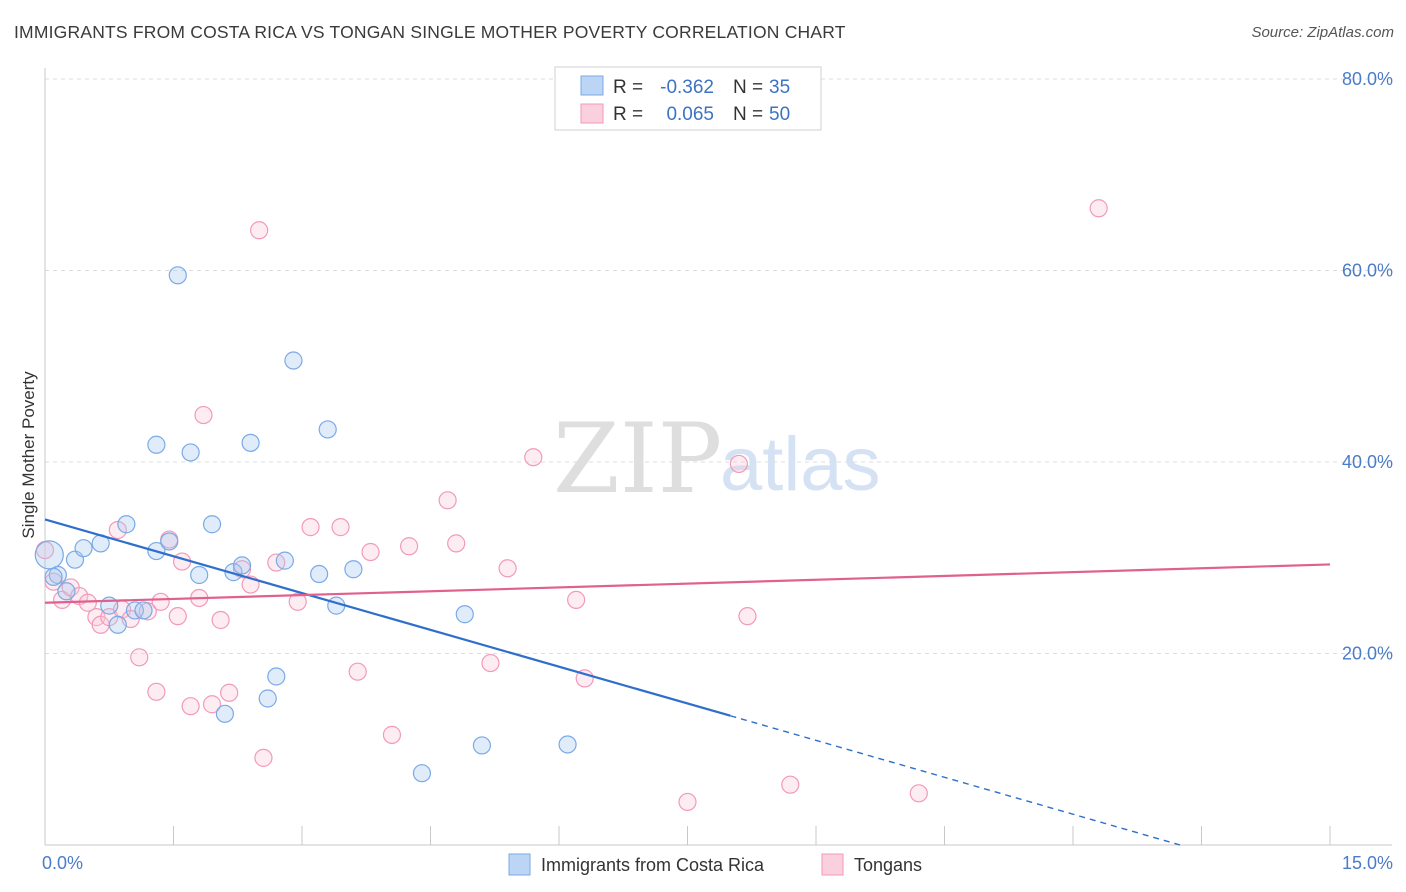 The height and width of the screenshot is (892, 1406). Describe the element at coordinates (628, 114) in the screenshot. I see `legend-r-label-2: R =` at that location.